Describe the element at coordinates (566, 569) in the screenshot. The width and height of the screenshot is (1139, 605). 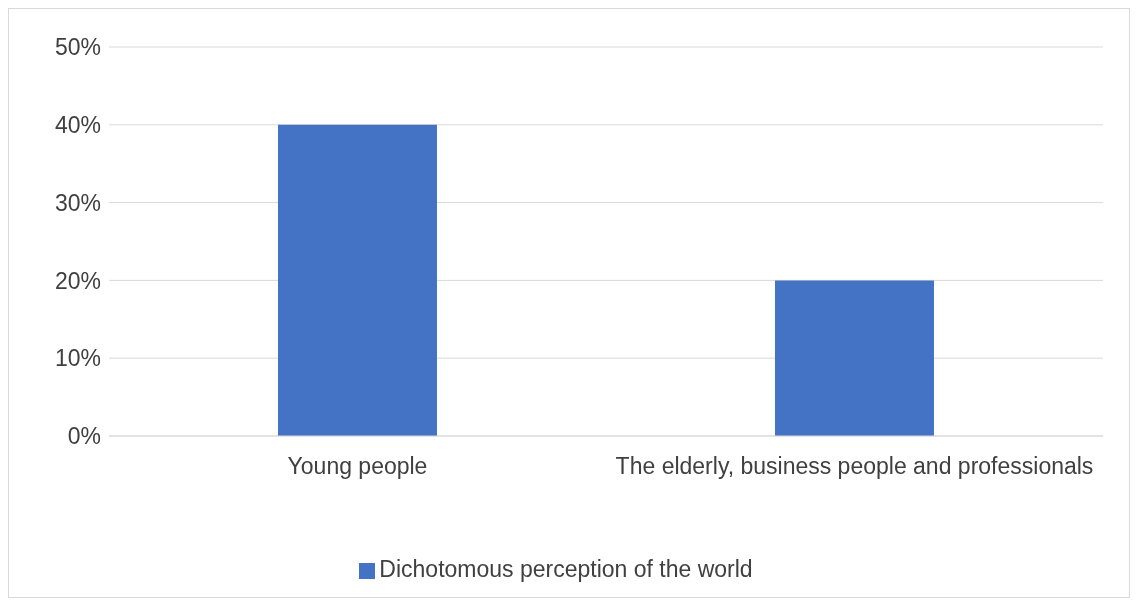
I see `legend-label: Dichotomous perception of the world` at that location.